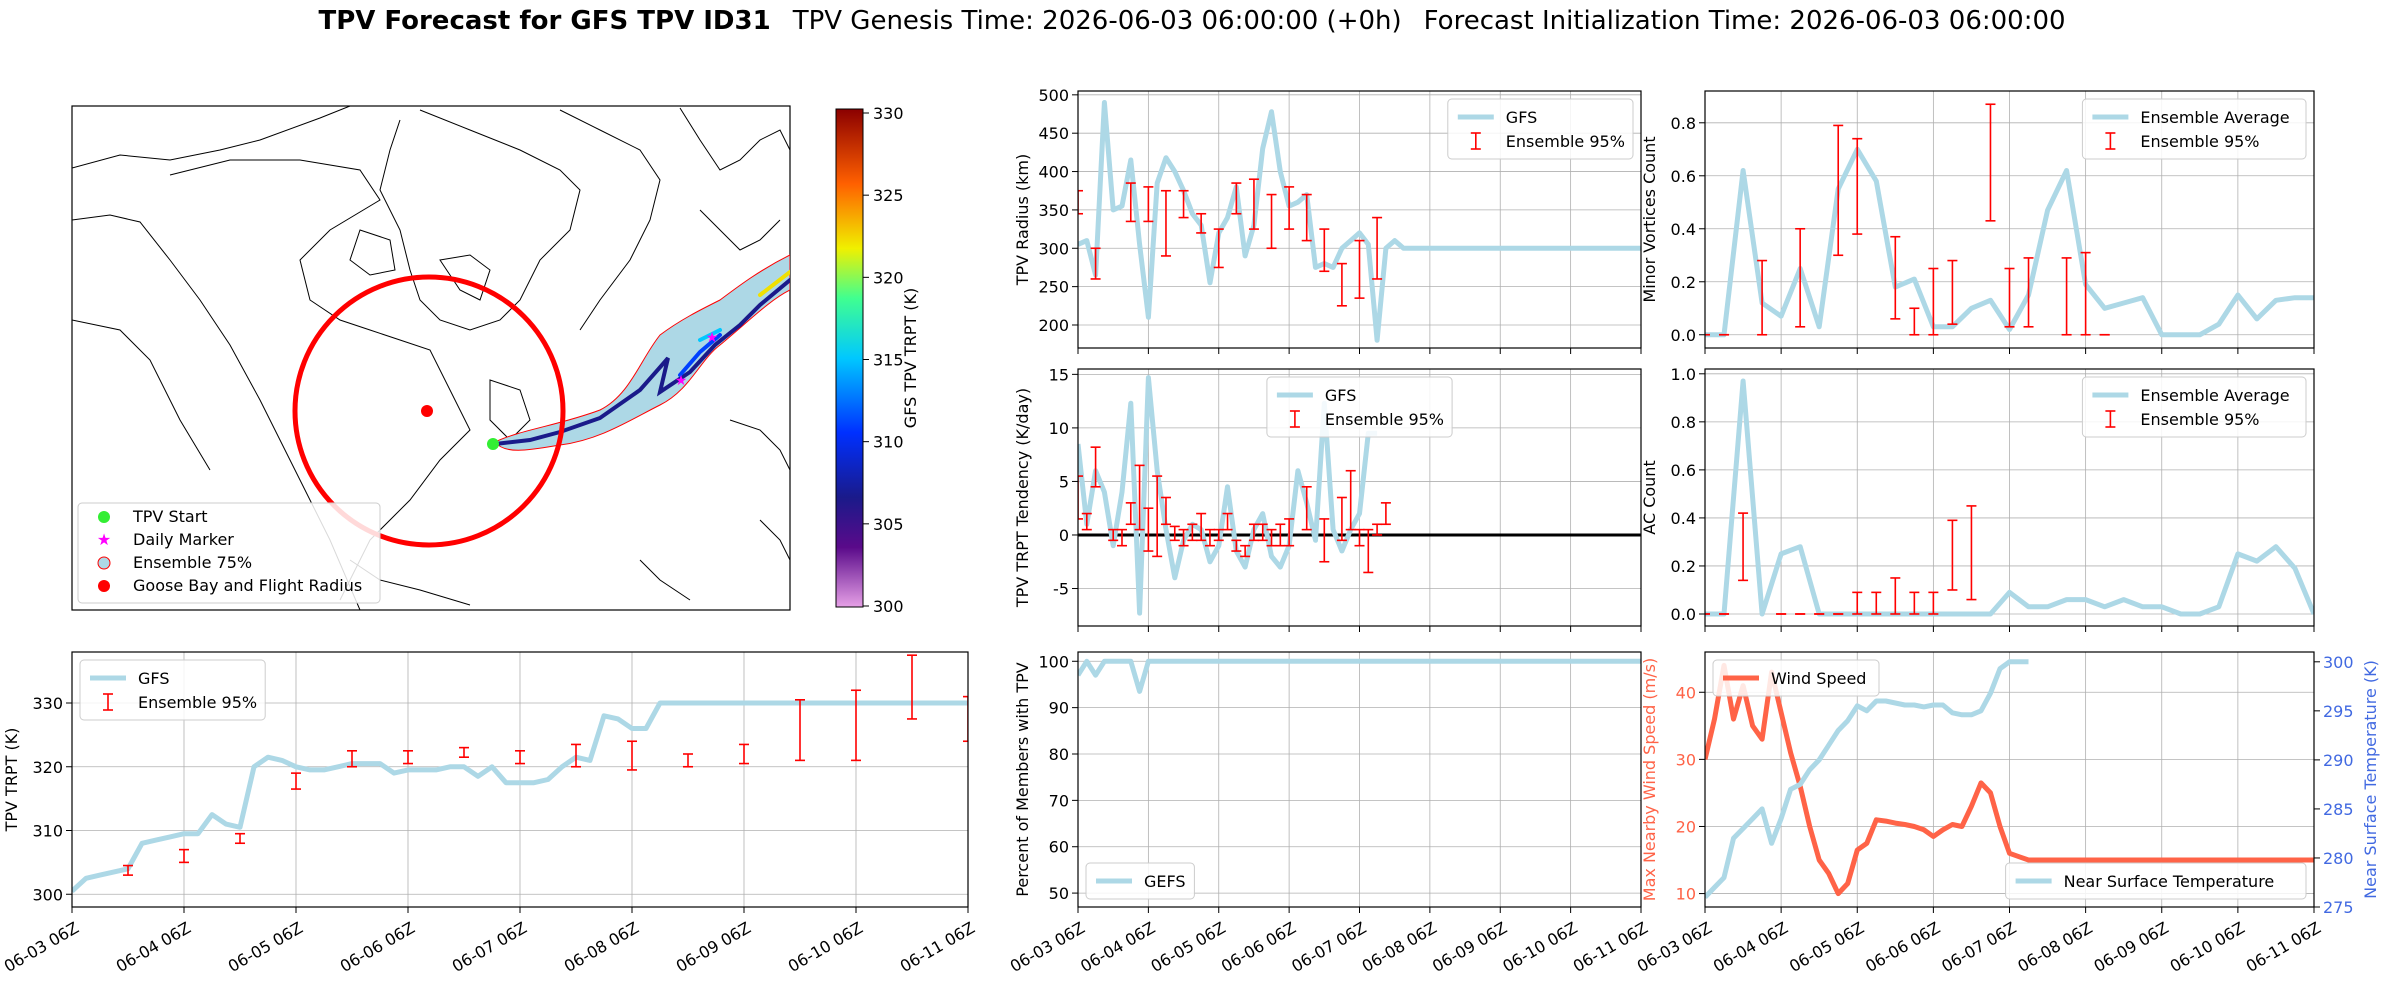 Image resolution: width=2384 pixels, height=982 pixels. I want to click on legend-label: Wind Speed, so click(1818, 678).